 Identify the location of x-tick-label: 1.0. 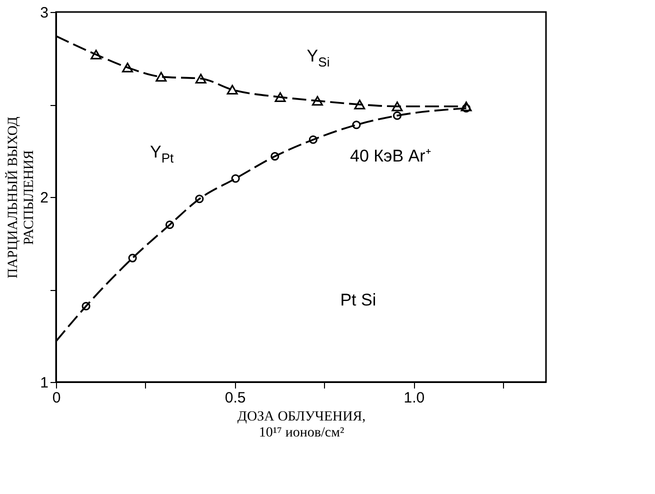
(414, 398).